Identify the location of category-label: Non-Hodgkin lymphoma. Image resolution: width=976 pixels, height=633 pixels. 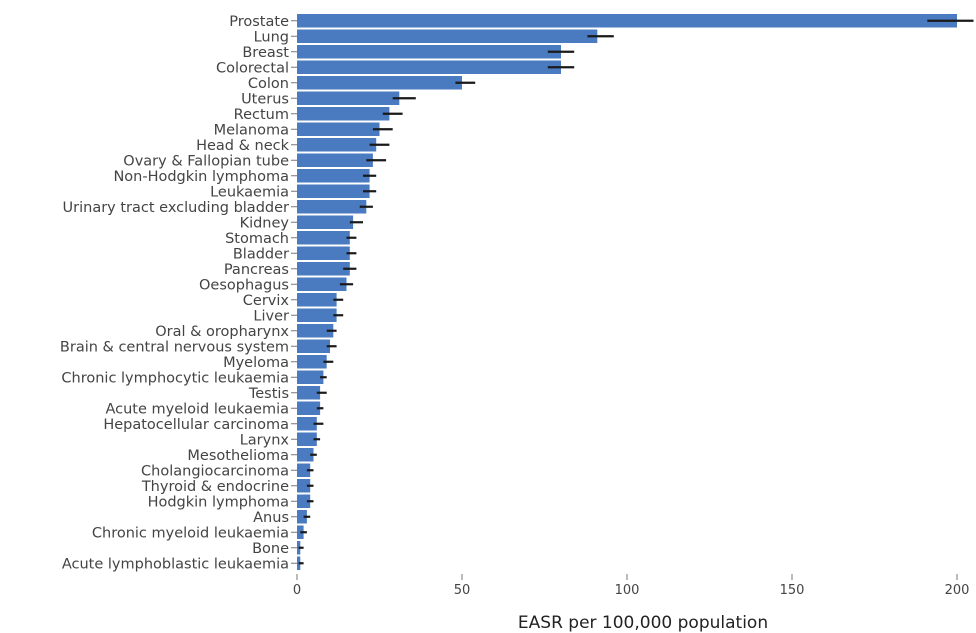
(201, 177).